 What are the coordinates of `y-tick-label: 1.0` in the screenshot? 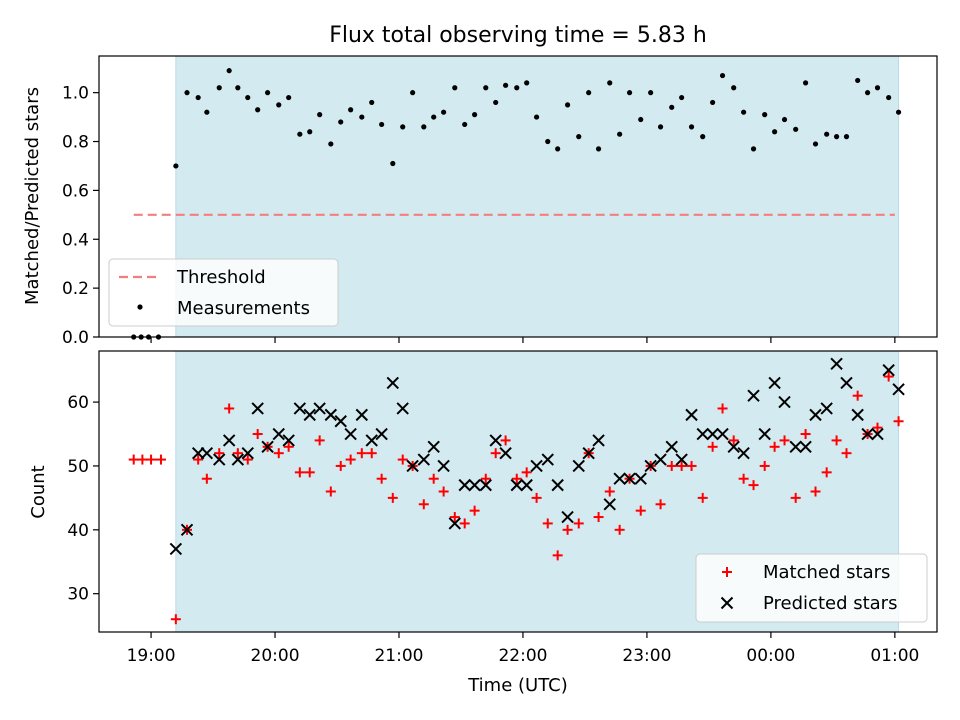 It's located at (75, 94).